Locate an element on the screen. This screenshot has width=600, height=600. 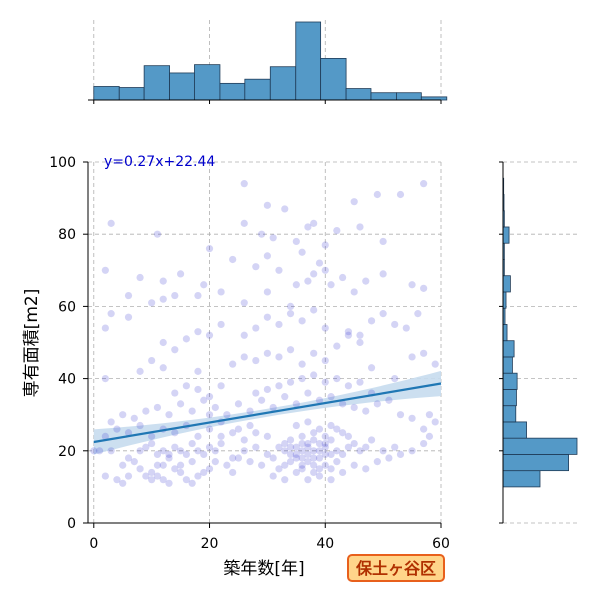
ward-badge-label: 保土ヶ谷区 is located at coordinates (395, 568).